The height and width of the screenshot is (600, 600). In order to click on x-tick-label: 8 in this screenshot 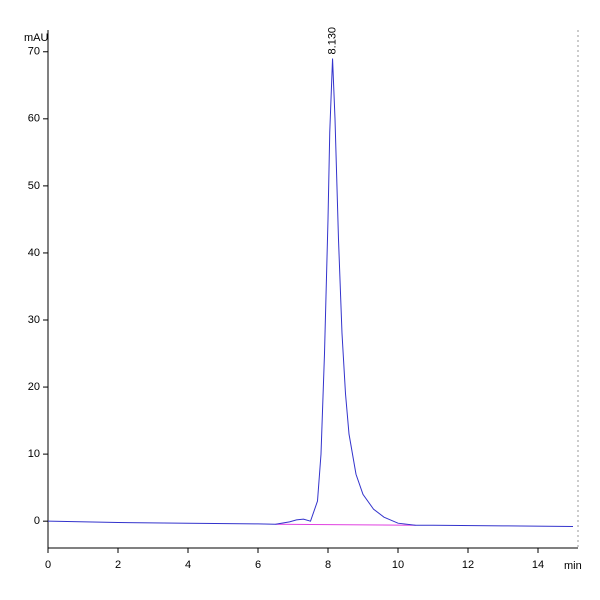, I will do `click(328, 565)`.